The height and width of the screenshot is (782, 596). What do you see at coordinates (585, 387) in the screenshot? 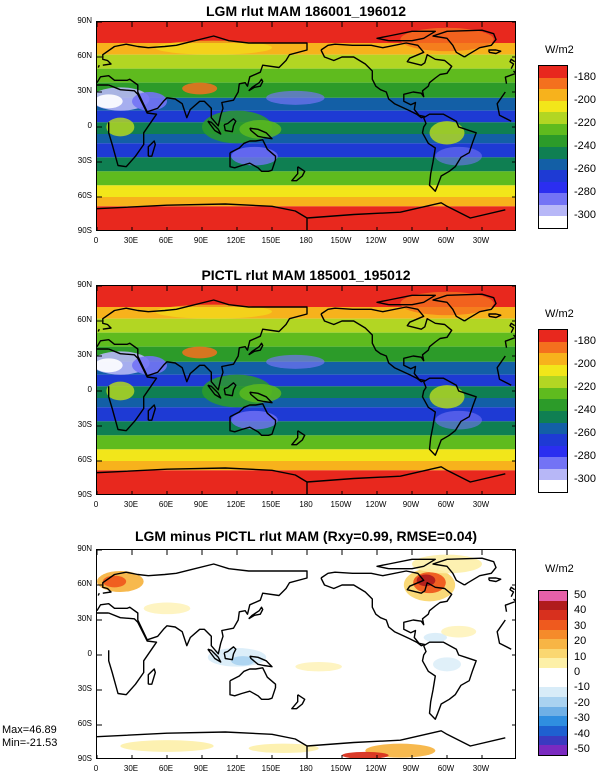
I see `colorbar-label: -220` at bounding box center [585, 387].